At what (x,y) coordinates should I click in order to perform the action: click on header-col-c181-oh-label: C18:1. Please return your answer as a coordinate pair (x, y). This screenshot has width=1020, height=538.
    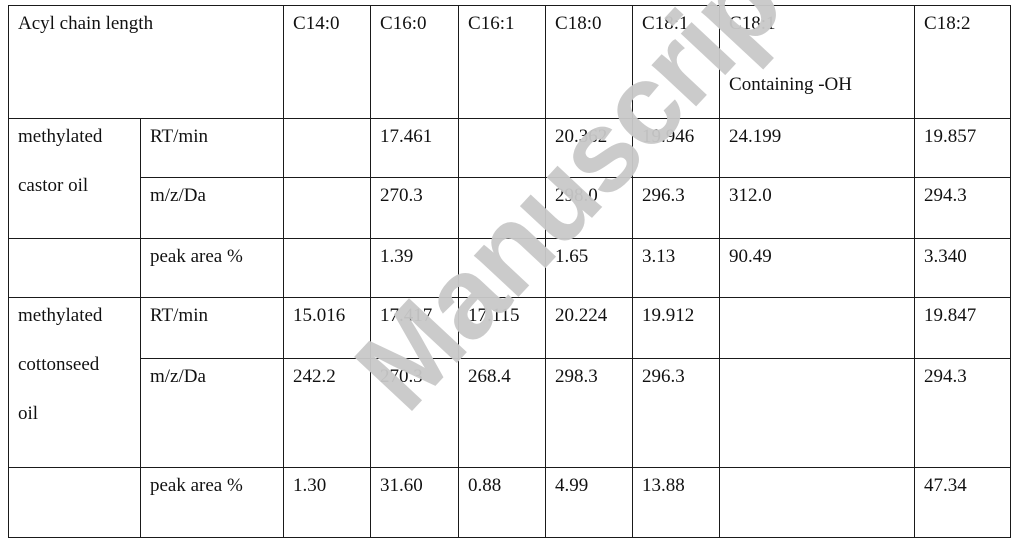
    Looking at the image, I should click on (752, 23).